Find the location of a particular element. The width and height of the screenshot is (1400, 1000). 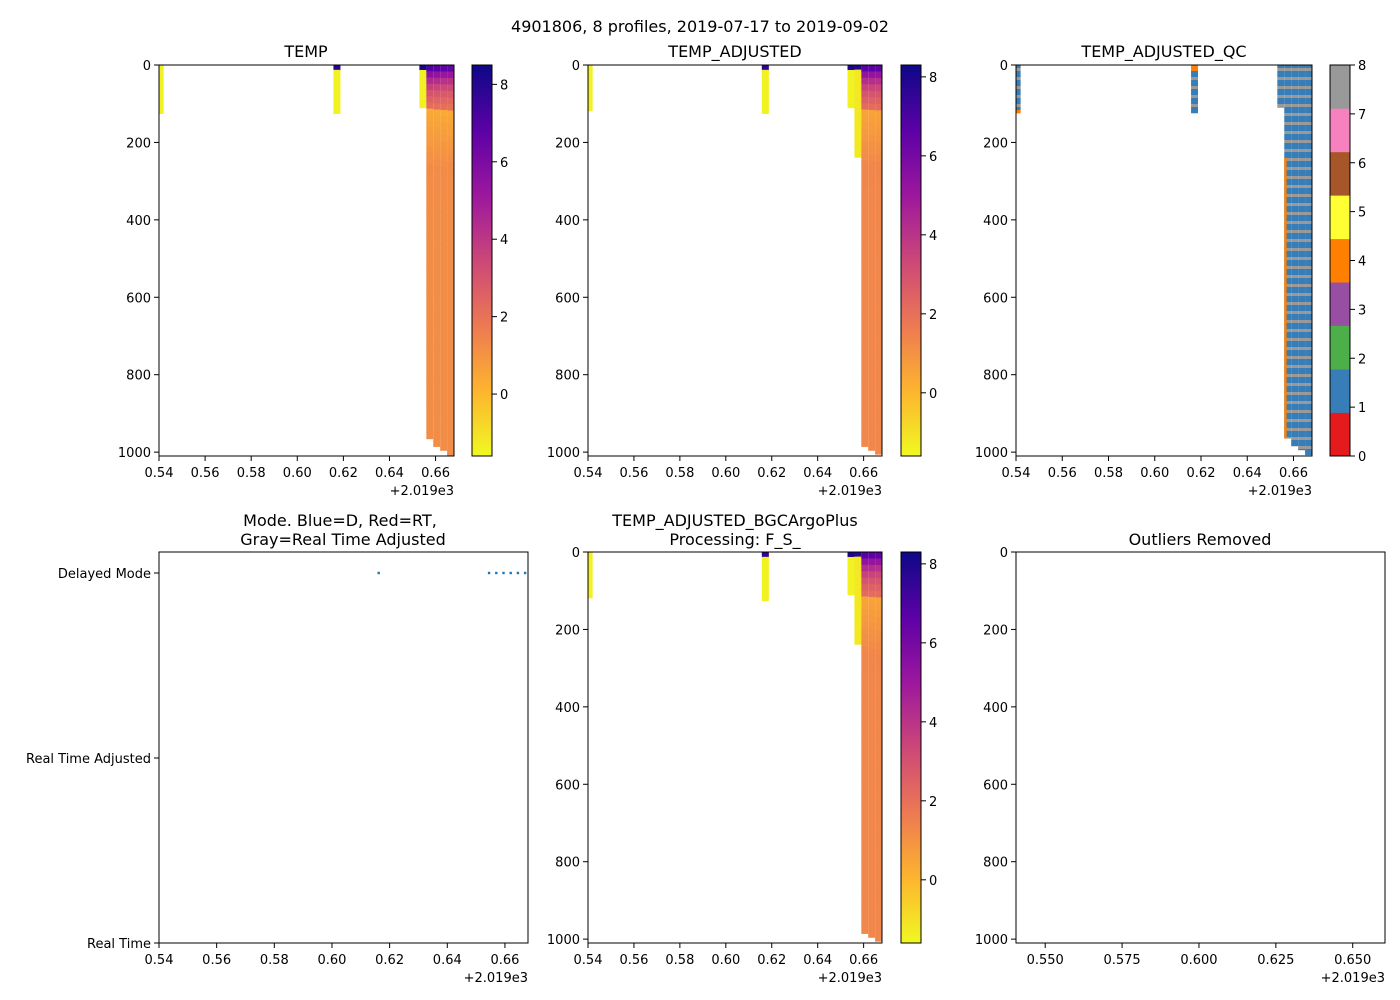

y-tick-label: 600 is located at coordinates (995, 298).